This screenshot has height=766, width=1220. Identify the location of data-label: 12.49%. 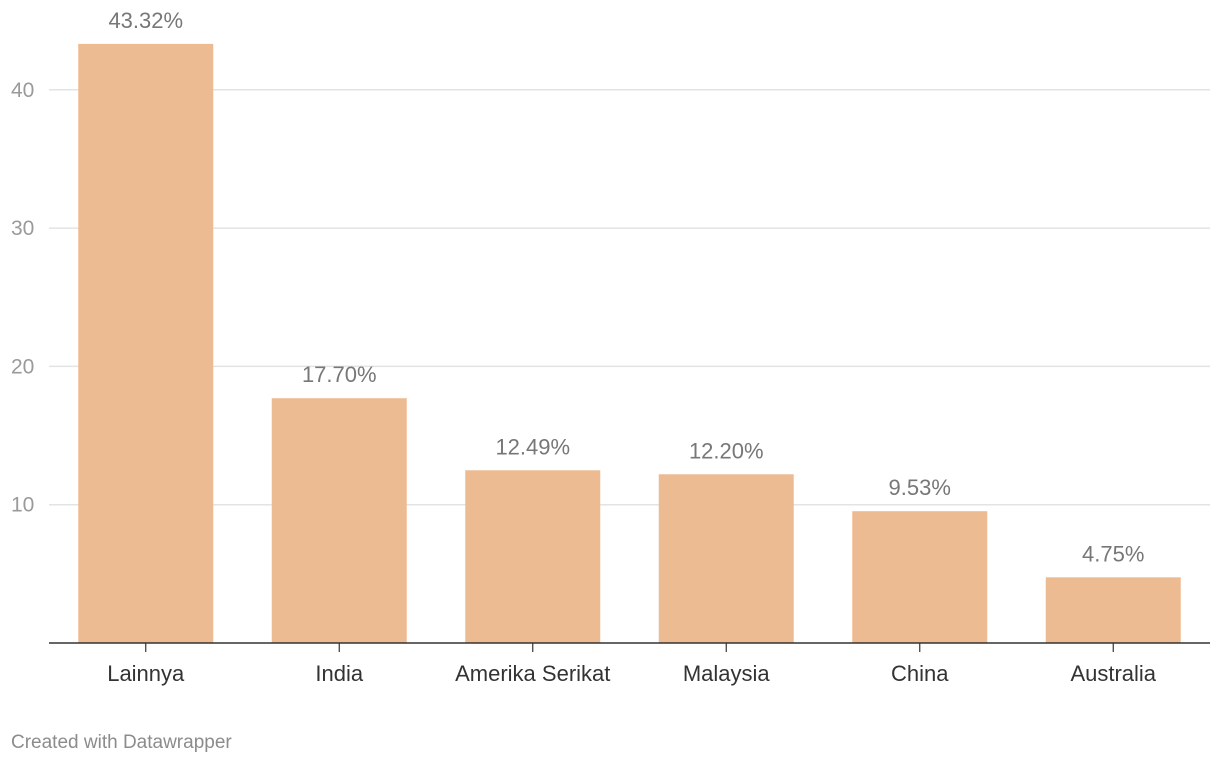
(532, 446).